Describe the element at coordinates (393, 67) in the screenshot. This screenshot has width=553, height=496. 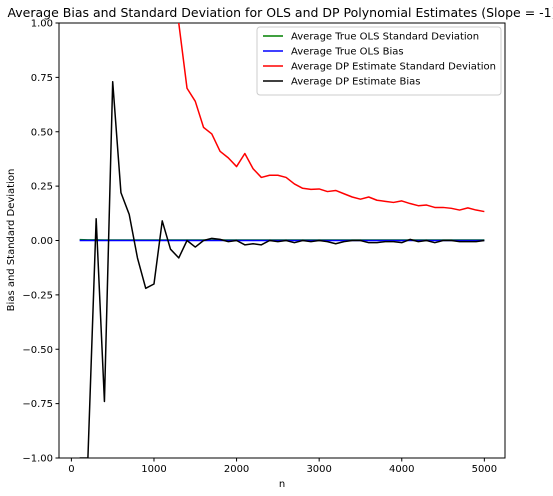
I see `legend-entry: Average DP Estimate Standard Deviation` at that location.